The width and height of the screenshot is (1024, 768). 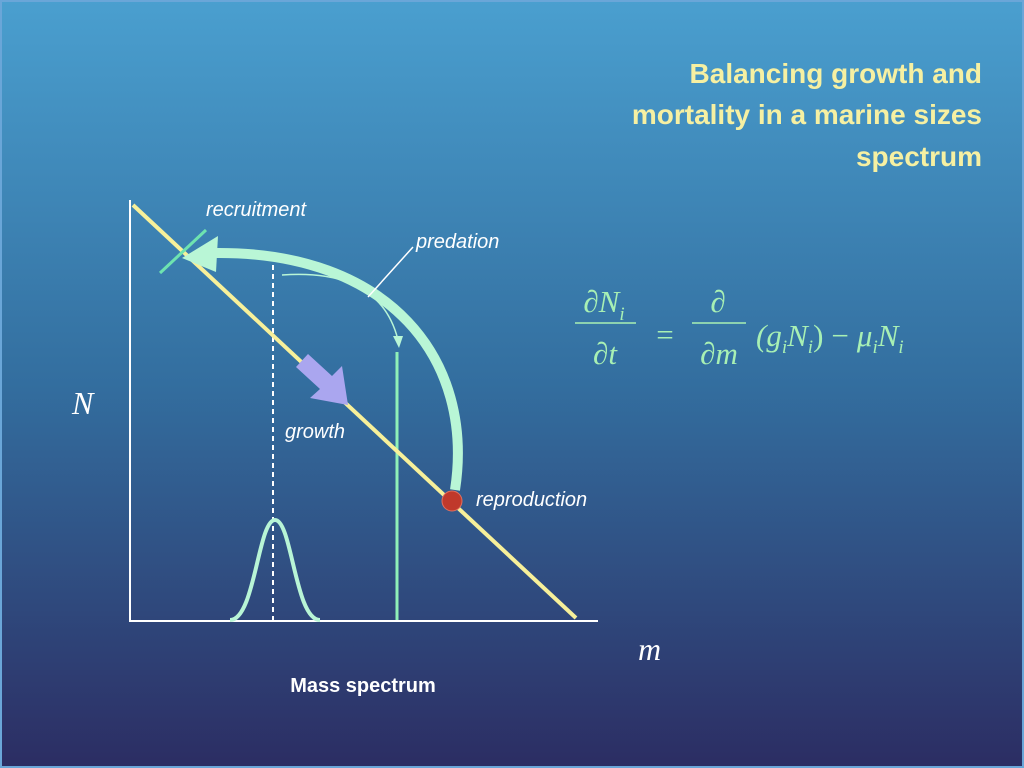 I want to click on recruitment-tick, so click(x=183, y=251).